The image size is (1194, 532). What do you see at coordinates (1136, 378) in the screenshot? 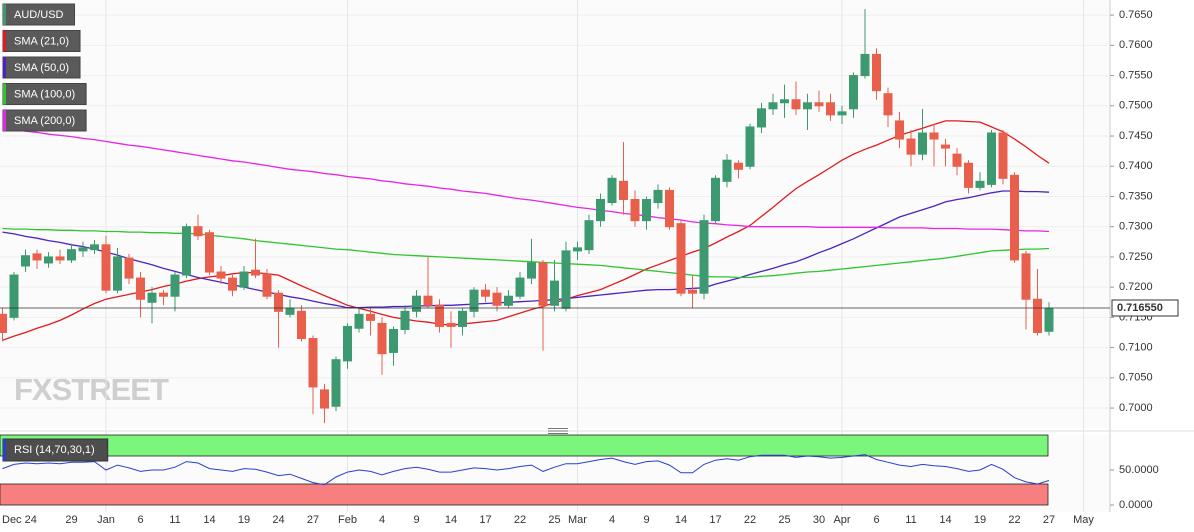
I see `y-tick-label: 0.7050` at bounding box center [1136, 378].